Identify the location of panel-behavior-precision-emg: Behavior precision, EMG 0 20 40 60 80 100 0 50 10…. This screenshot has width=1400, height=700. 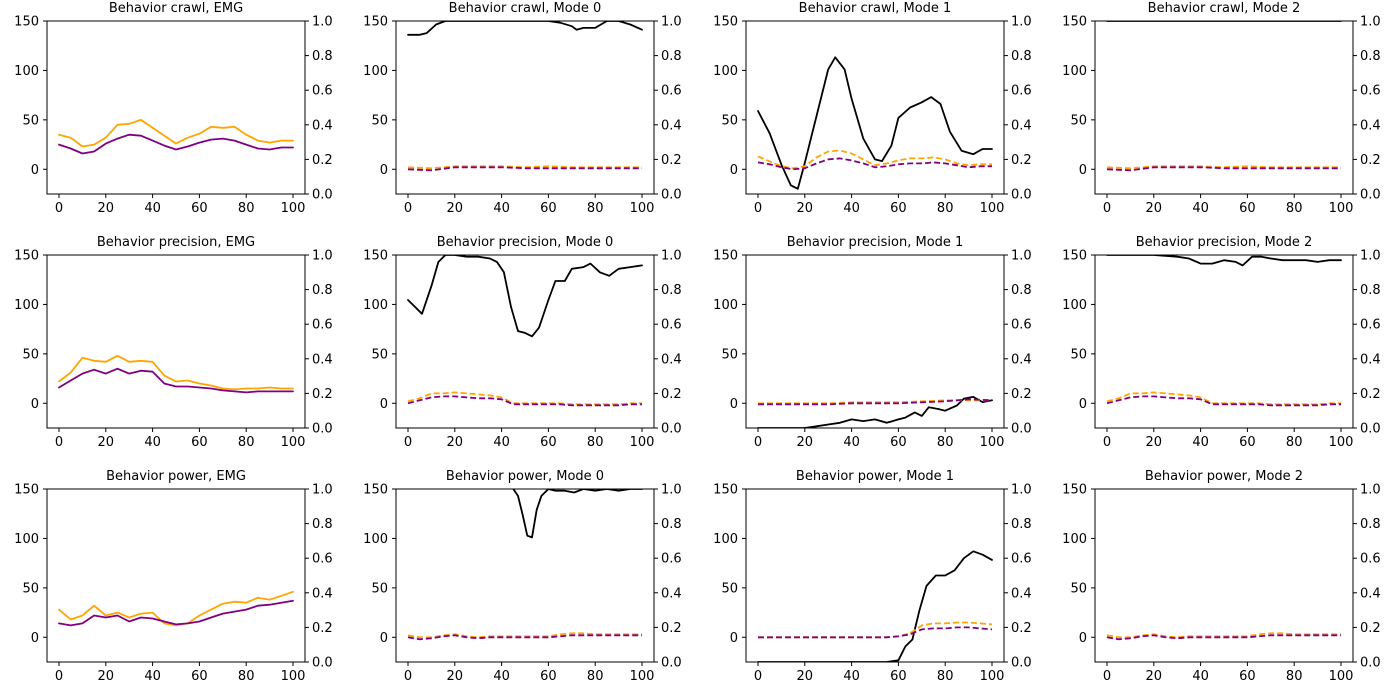
(173, 342).